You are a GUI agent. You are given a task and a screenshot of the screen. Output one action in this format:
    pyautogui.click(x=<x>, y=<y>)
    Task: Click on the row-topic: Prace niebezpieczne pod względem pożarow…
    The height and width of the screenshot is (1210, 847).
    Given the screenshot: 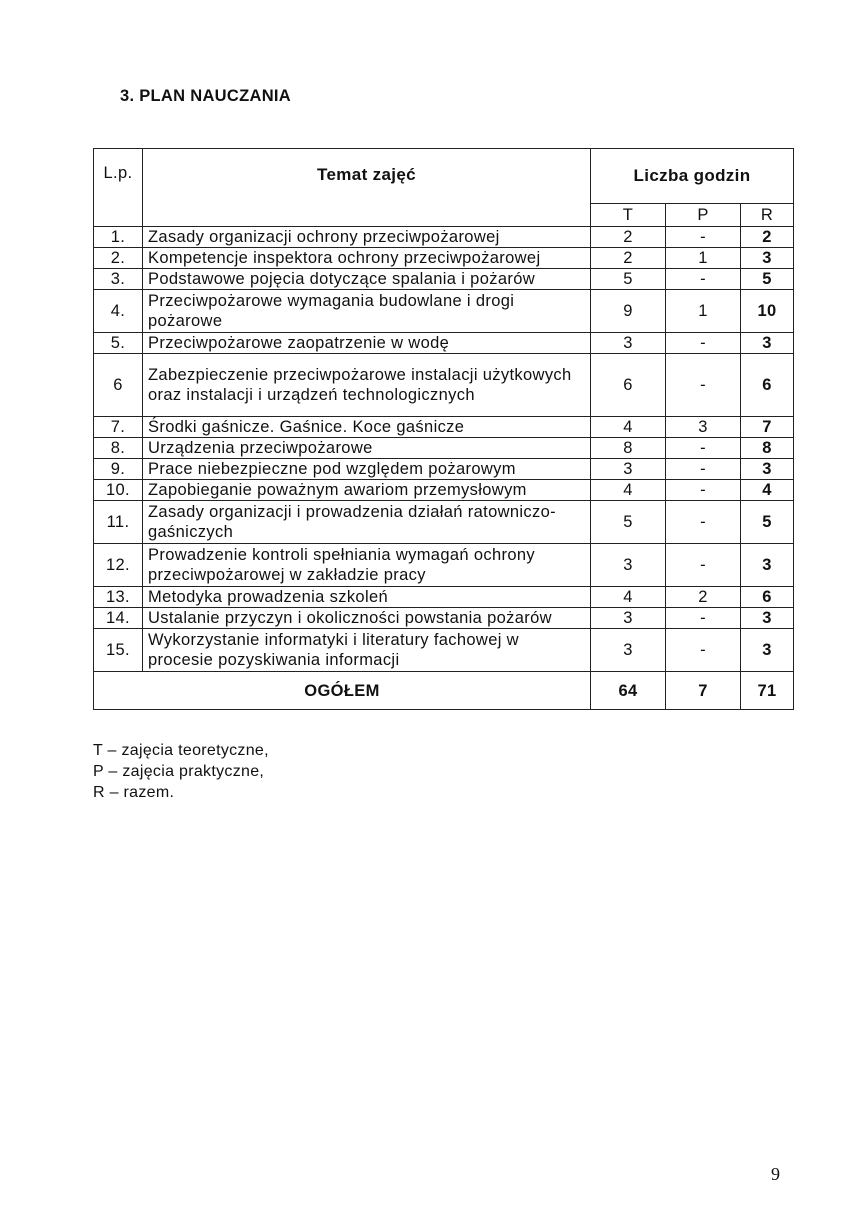 What is the action you would take?
    pyautogui.click(x=366, y=469)
    